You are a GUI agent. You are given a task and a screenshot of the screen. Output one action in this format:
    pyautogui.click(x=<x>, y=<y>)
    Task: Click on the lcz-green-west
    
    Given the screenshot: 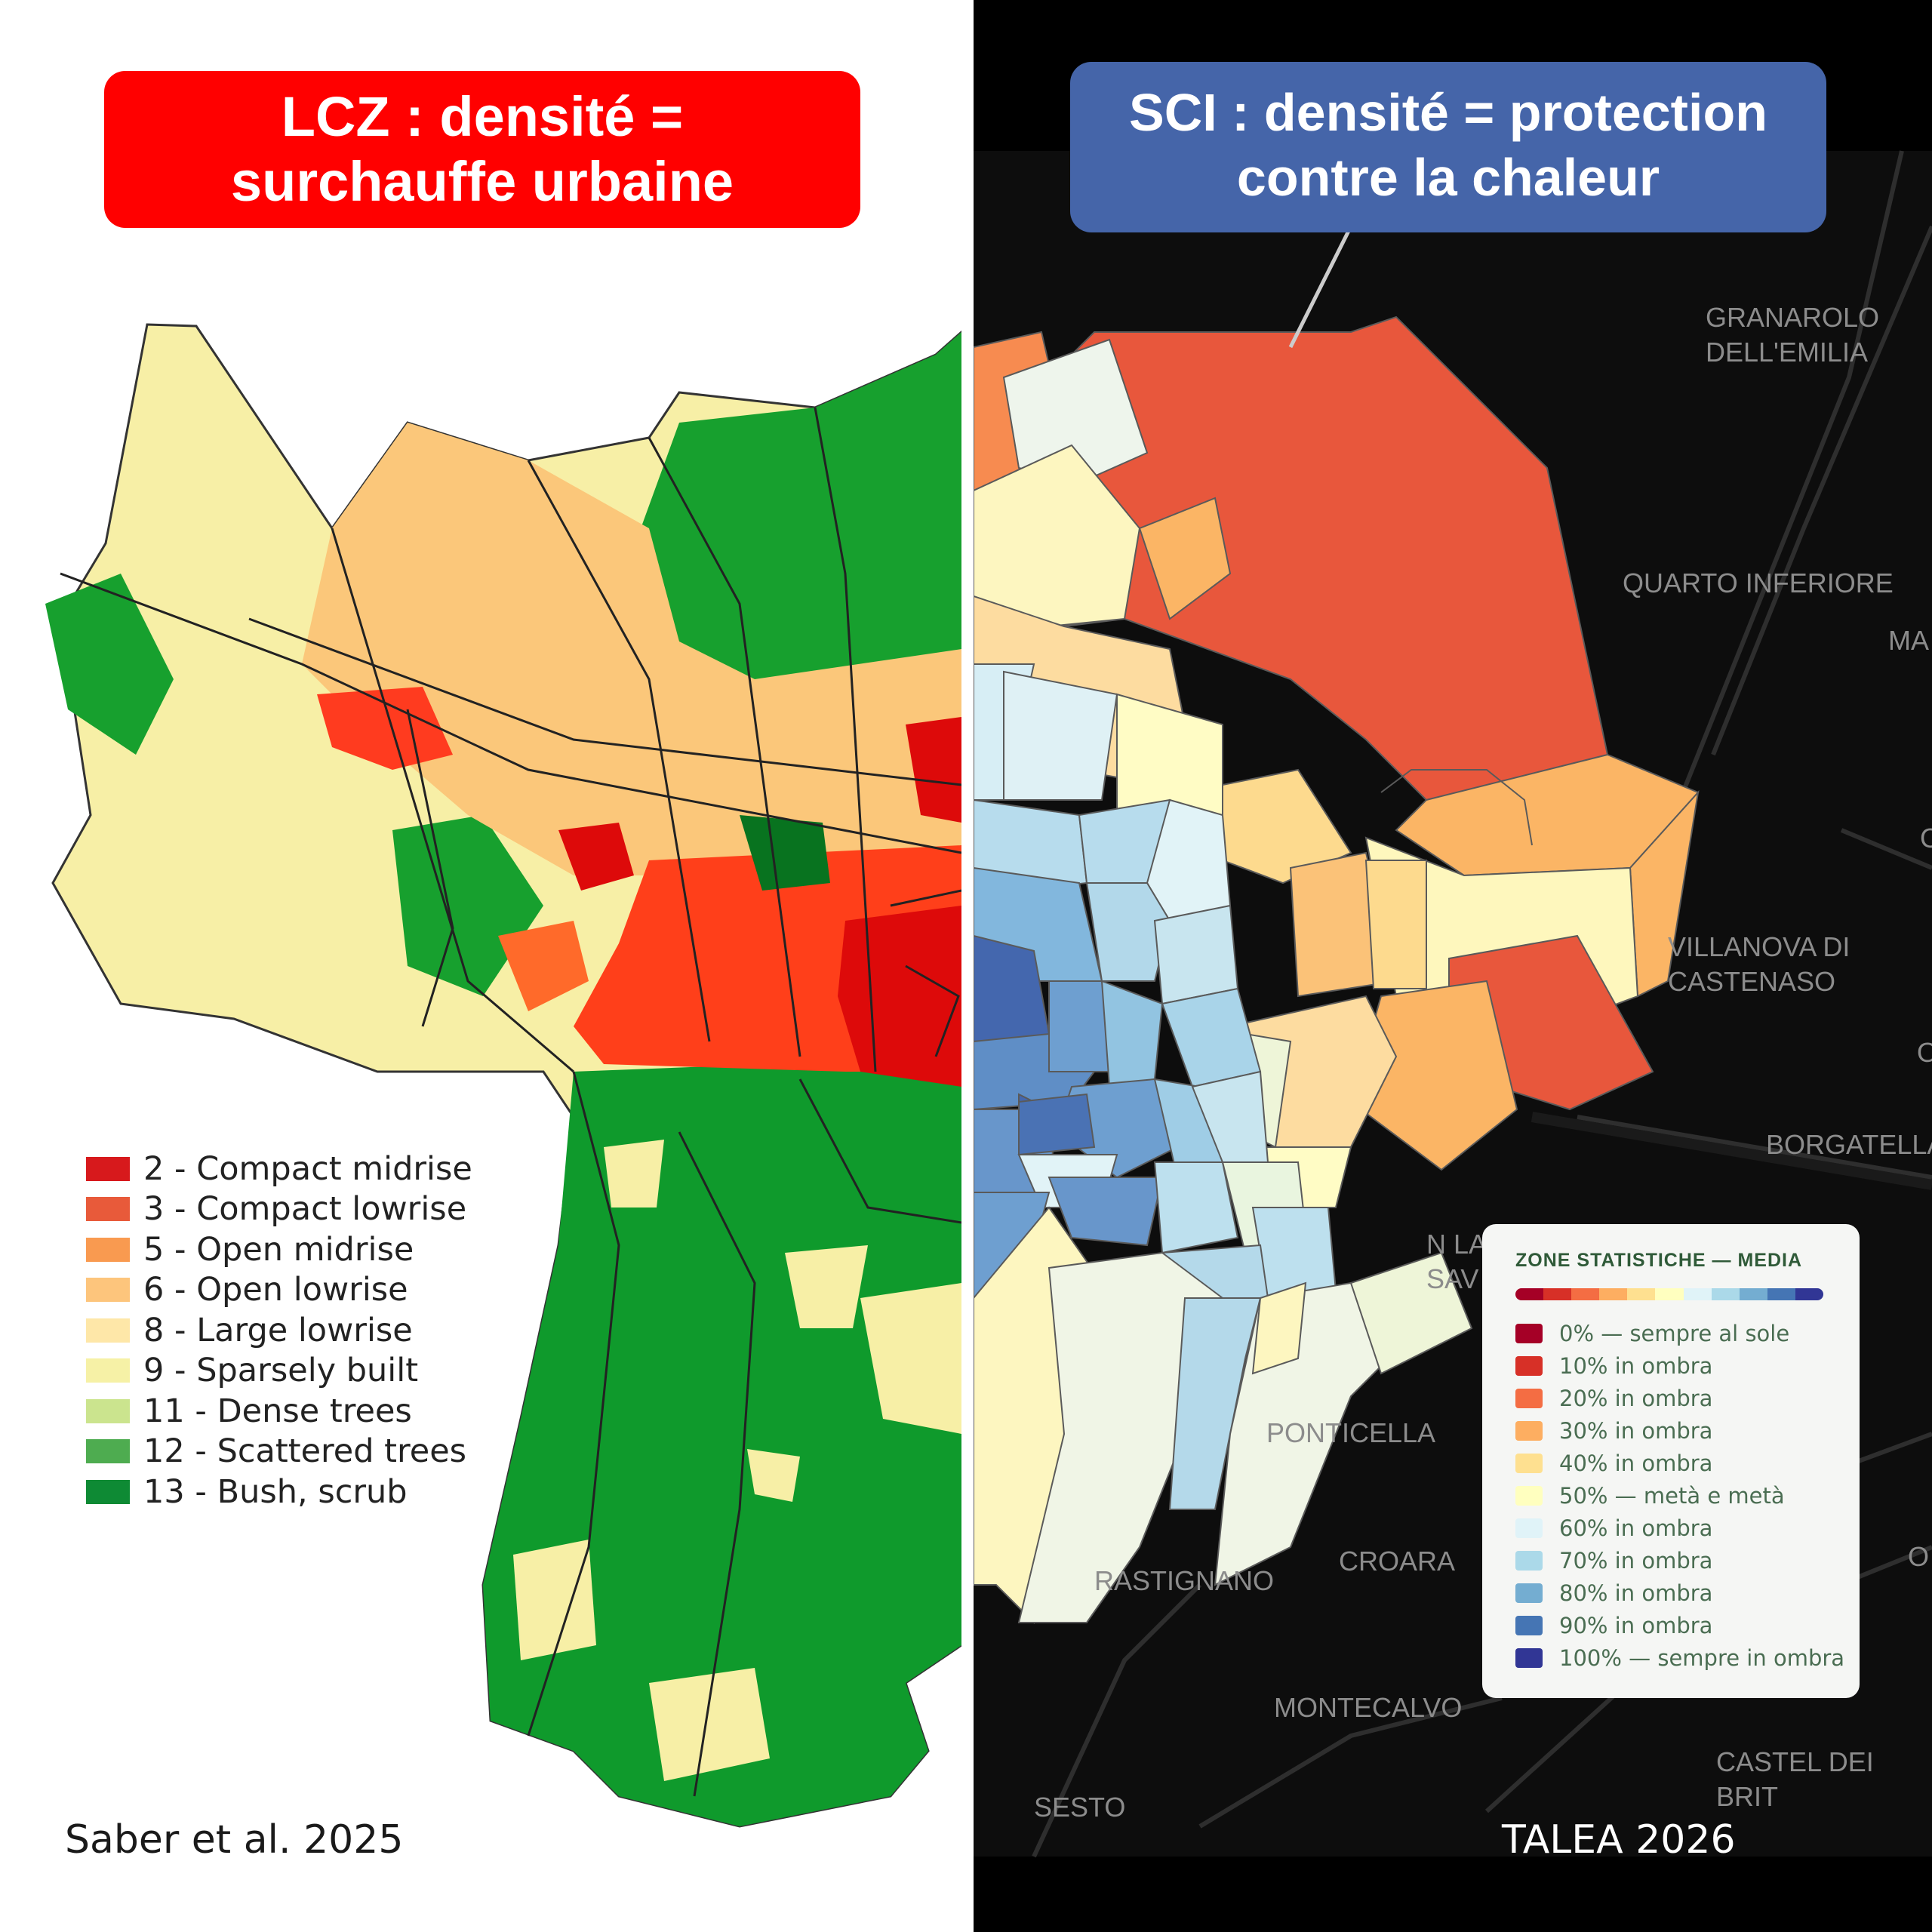 What is the action you would take?
    pyautogui.click(x=109, y=664)
    